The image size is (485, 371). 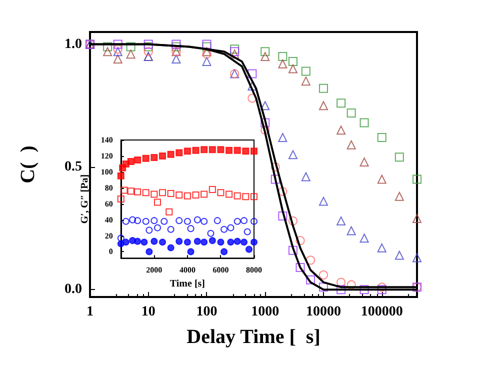 What do you see at coordinates (106, 140) in the screenshot?
I see `y-tick-label: 140` at bounding box center [106, 140].